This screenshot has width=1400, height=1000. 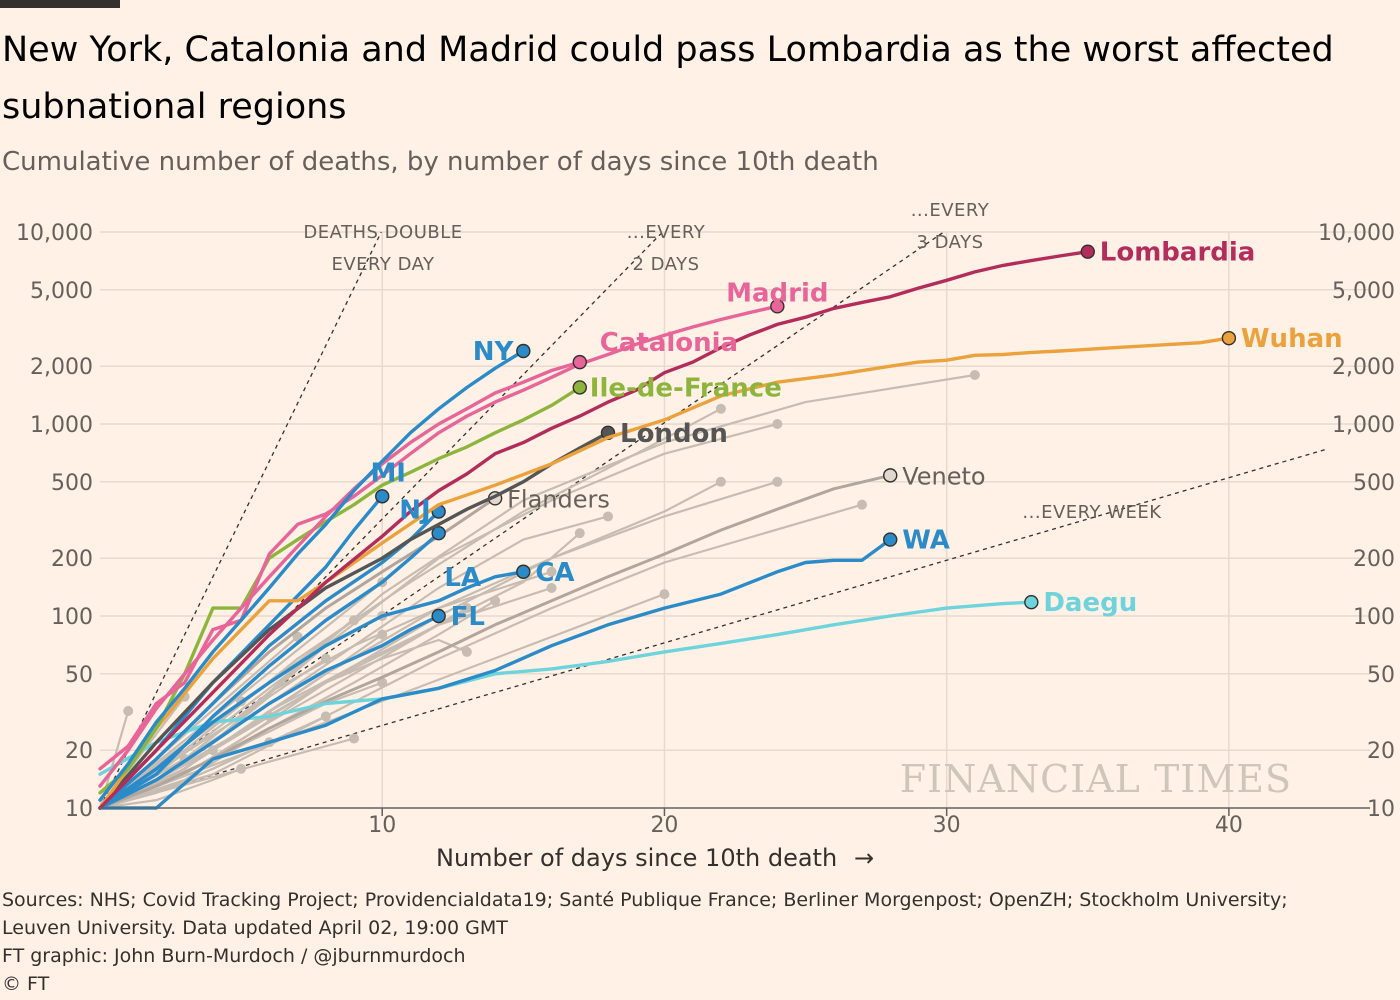 I want to click on series-label-ca: CA, so click(x=554, y=573).